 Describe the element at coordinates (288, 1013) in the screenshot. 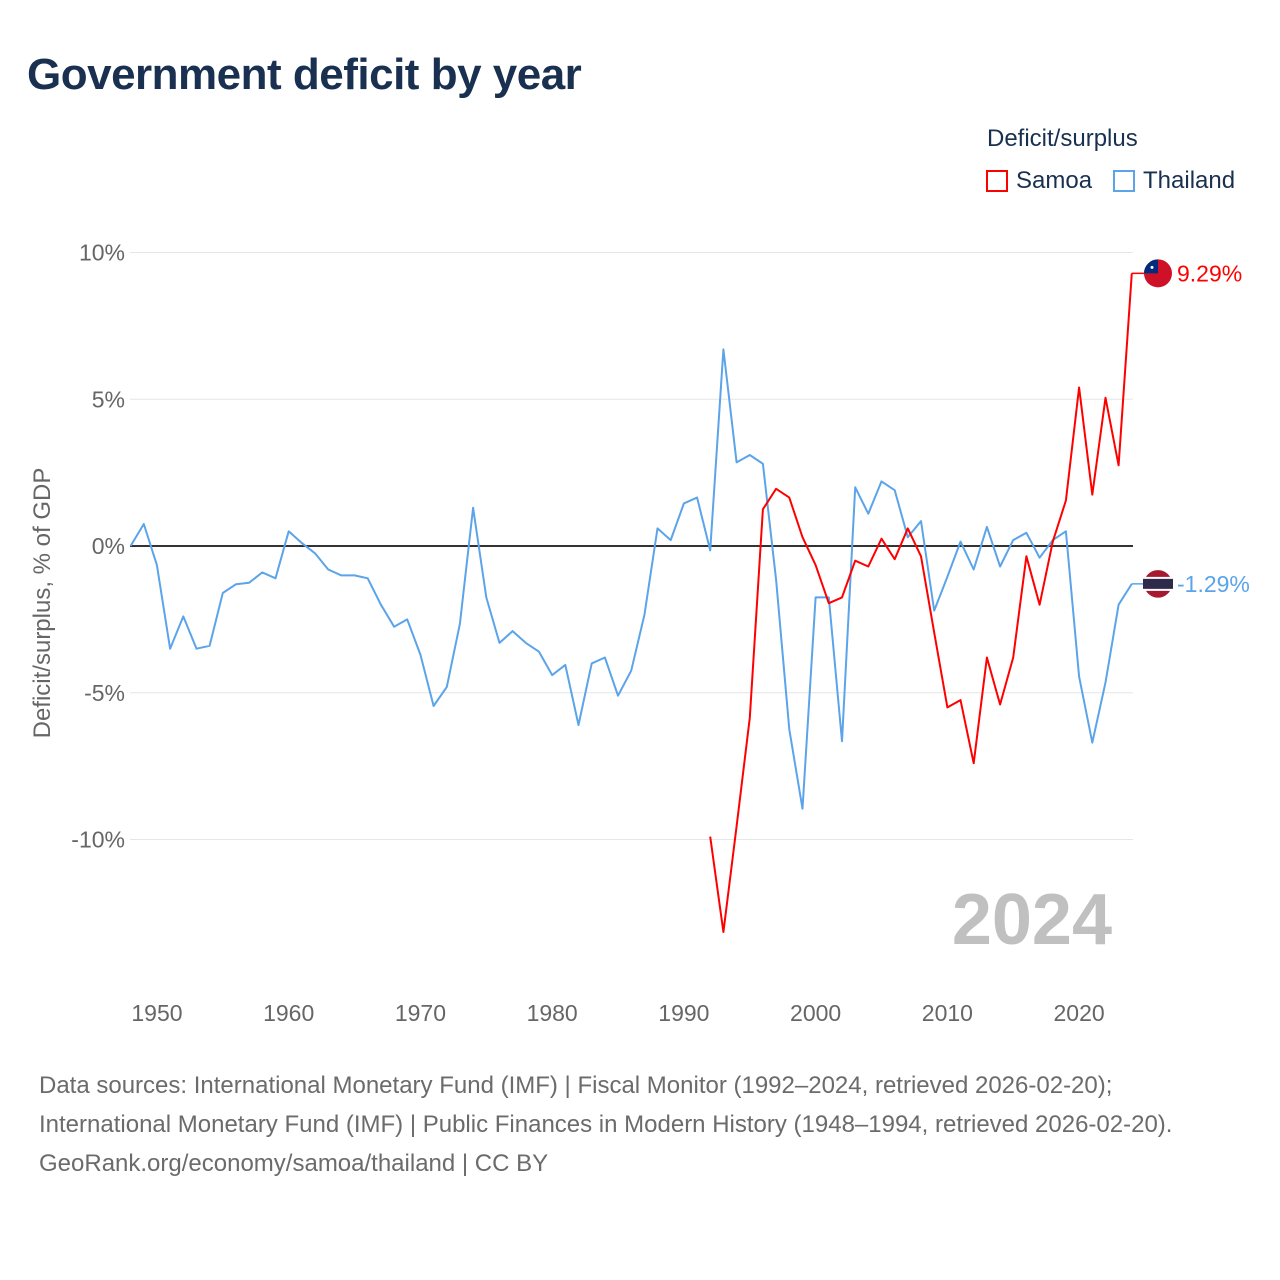

I see `x-tick-label: 1960` at that location.